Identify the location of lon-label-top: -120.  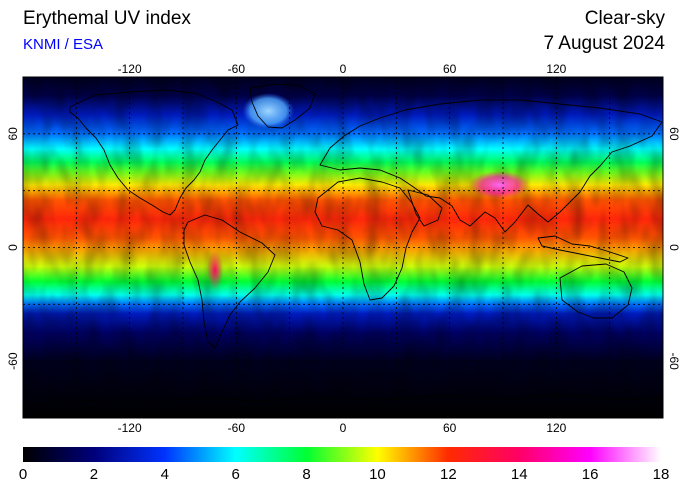
(130, 69).